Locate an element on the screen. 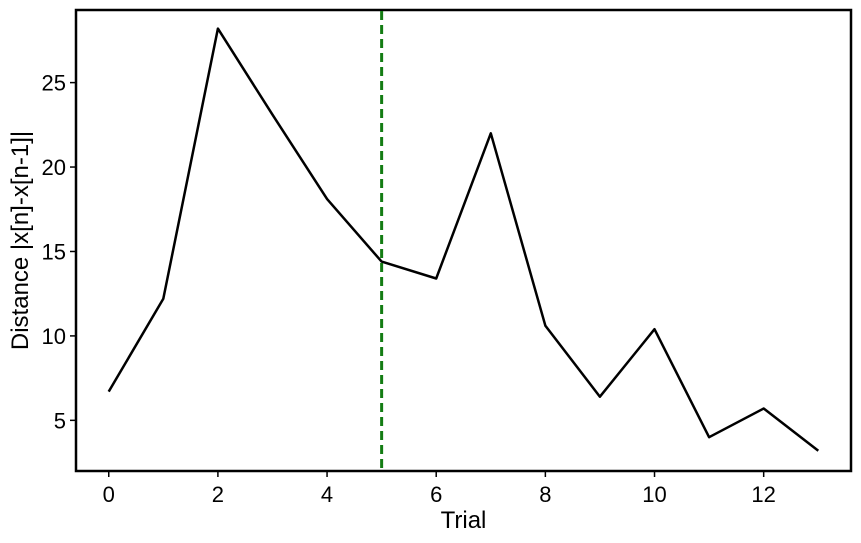 This screenshot has width=861, height=543. x-axis-label: Trial is located at coordinates (464, 520).